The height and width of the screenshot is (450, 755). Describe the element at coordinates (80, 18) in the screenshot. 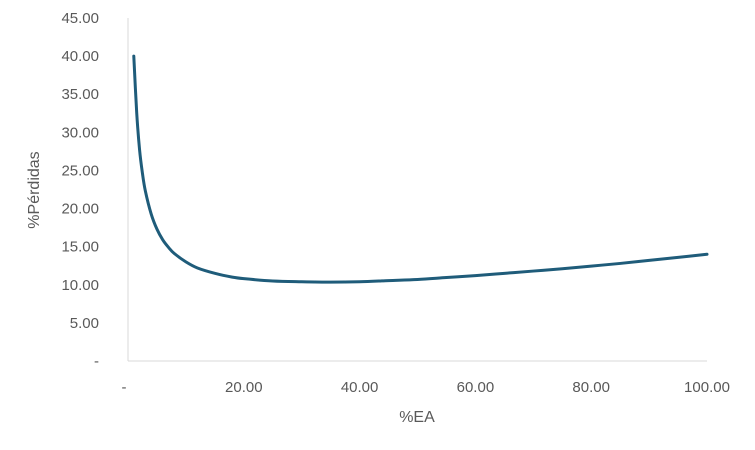

I see `y-tick-label: 45.00` at that location.